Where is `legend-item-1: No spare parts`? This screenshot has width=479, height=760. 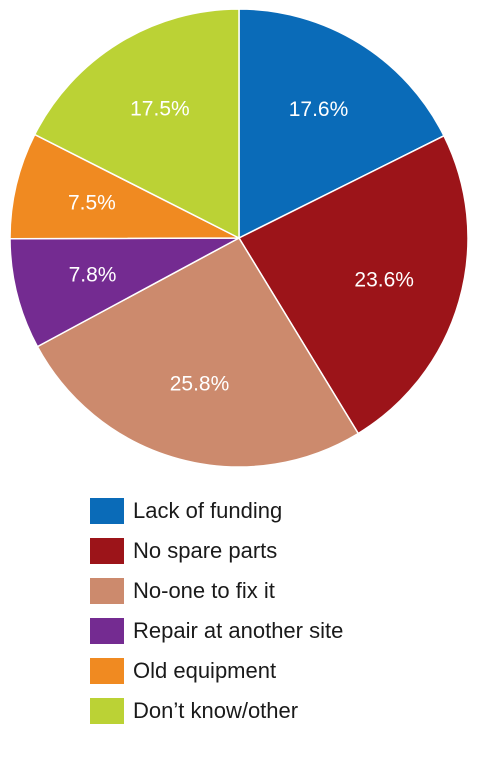
legend-item-1: No spare parts is located at coordinates (216, 551).